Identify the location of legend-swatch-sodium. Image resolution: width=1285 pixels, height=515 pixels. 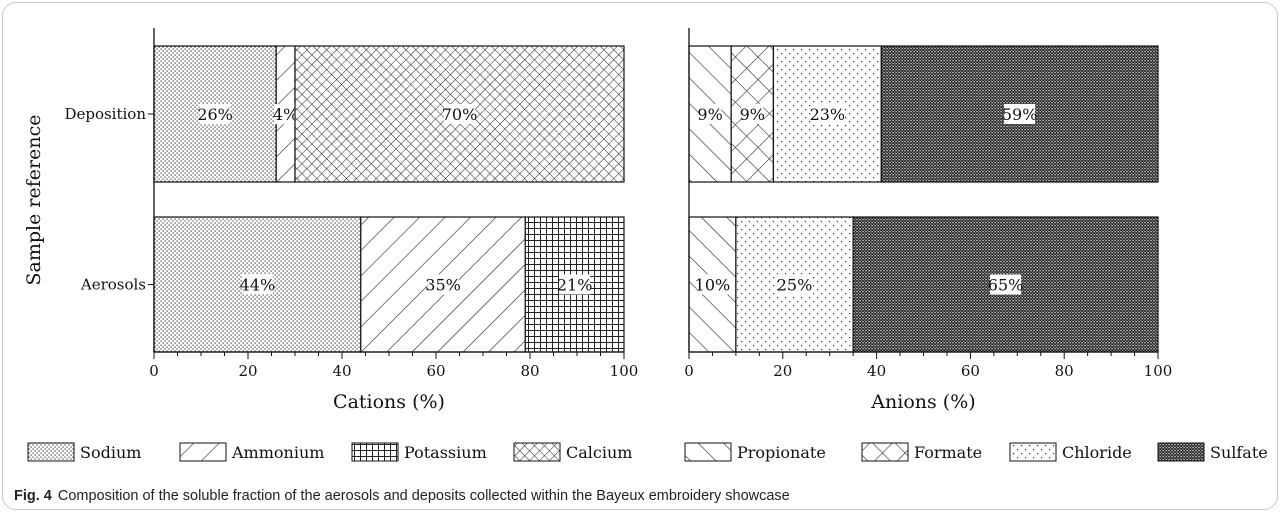
(51, 452).